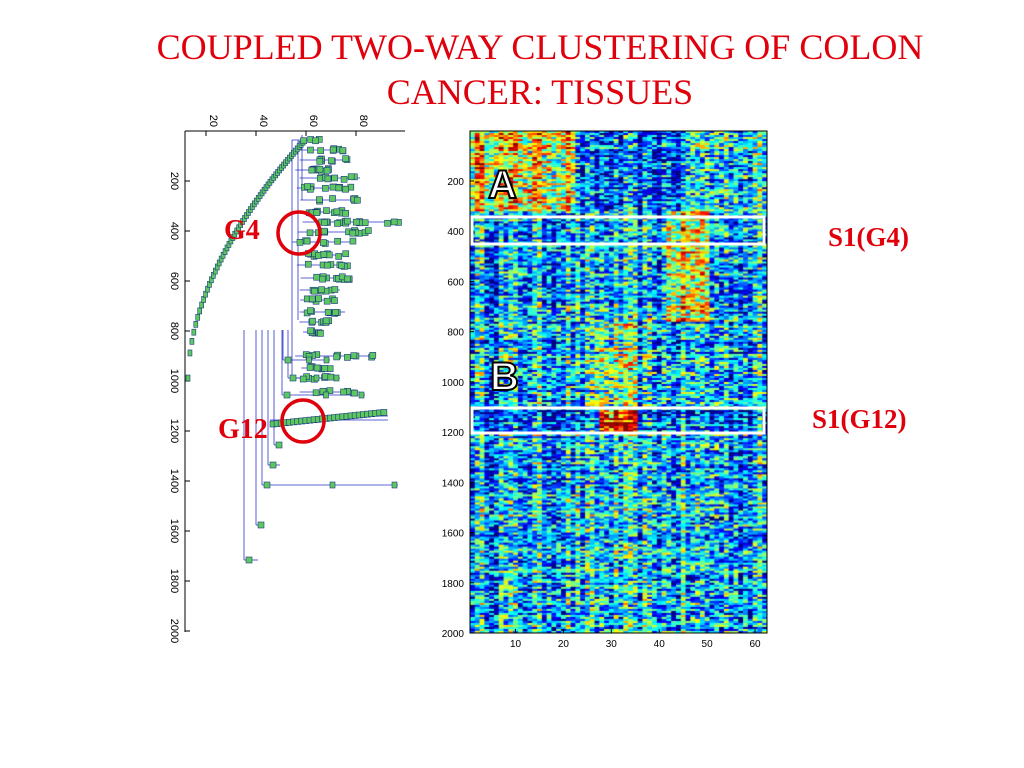 The image size is (1024, 768). What do you see at coordinates (868, 237) in the screenshot?
I see `s1-g4-label: S1(G4)` at bounding box center [868, 237].